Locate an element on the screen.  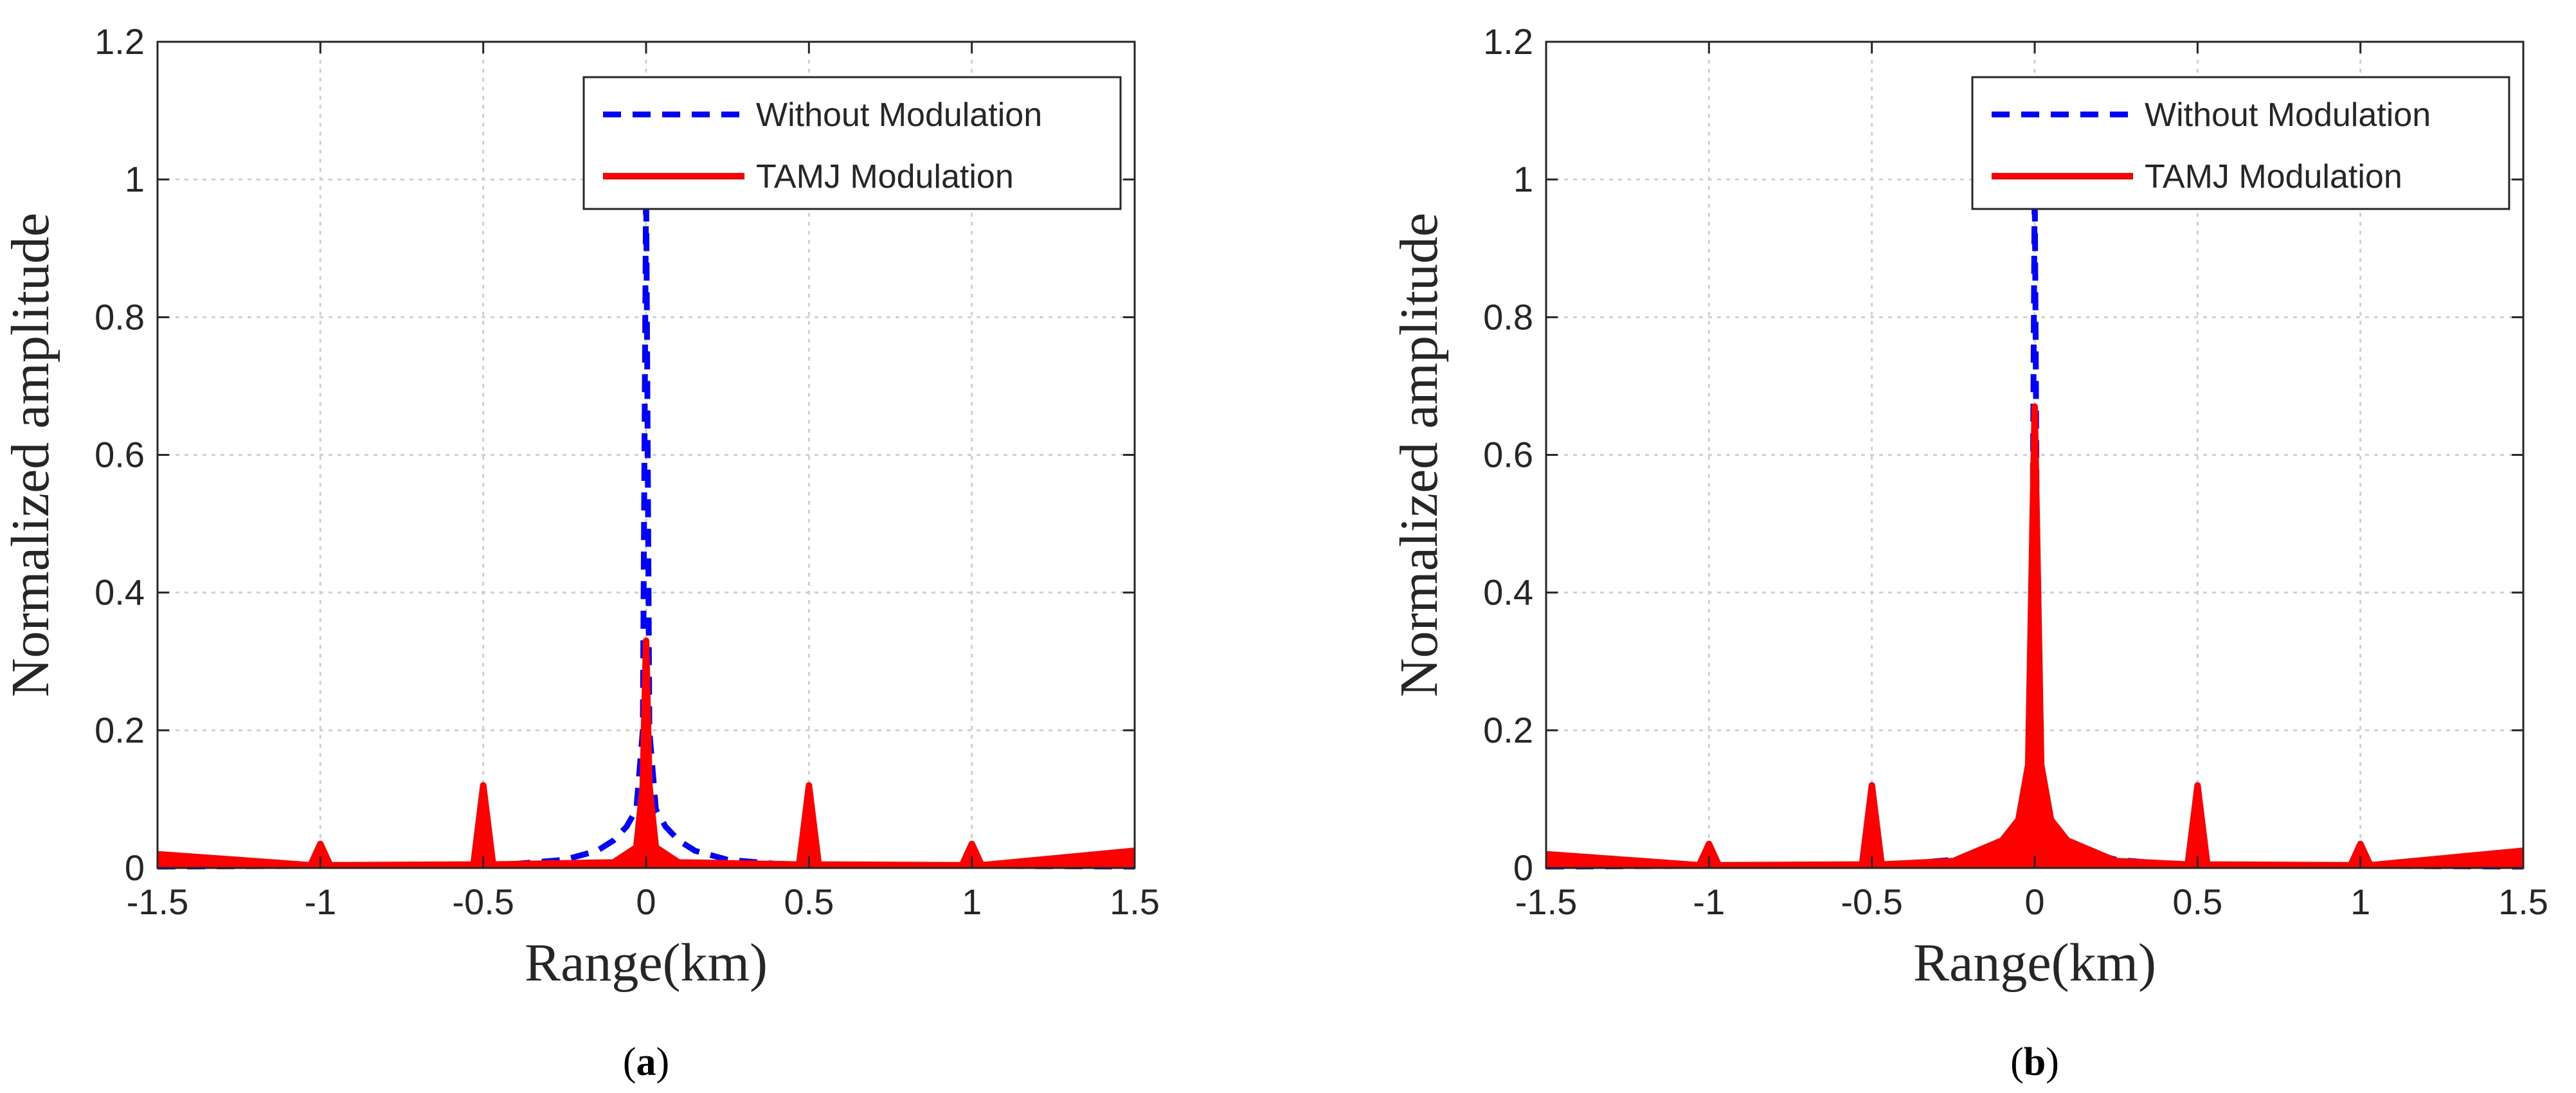
caption-letter: b is located at coordinates (2035, 1062).